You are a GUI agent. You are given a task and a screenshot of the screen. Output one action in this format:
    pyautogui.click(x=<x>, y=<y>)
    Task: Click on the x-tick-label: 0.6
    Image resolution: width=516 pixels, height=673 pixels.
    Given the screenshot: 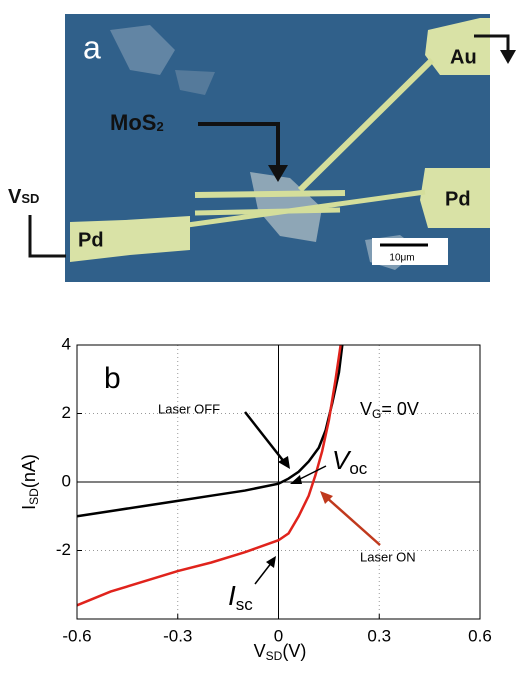 What is the action you would take?
    pyautogui.click(x=480, y=635)
    